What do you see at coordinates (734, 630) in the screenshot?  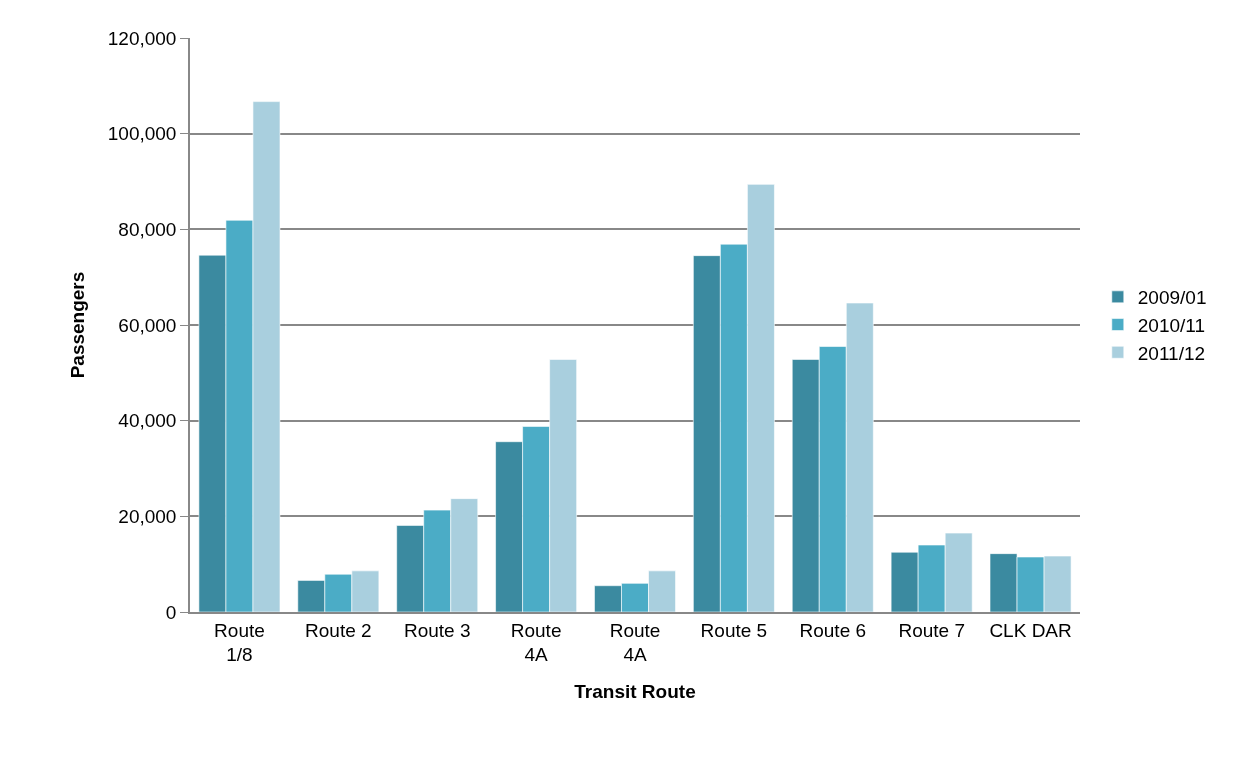 I see `x-tick-label: Route 5` at bounding box center [734, 630].